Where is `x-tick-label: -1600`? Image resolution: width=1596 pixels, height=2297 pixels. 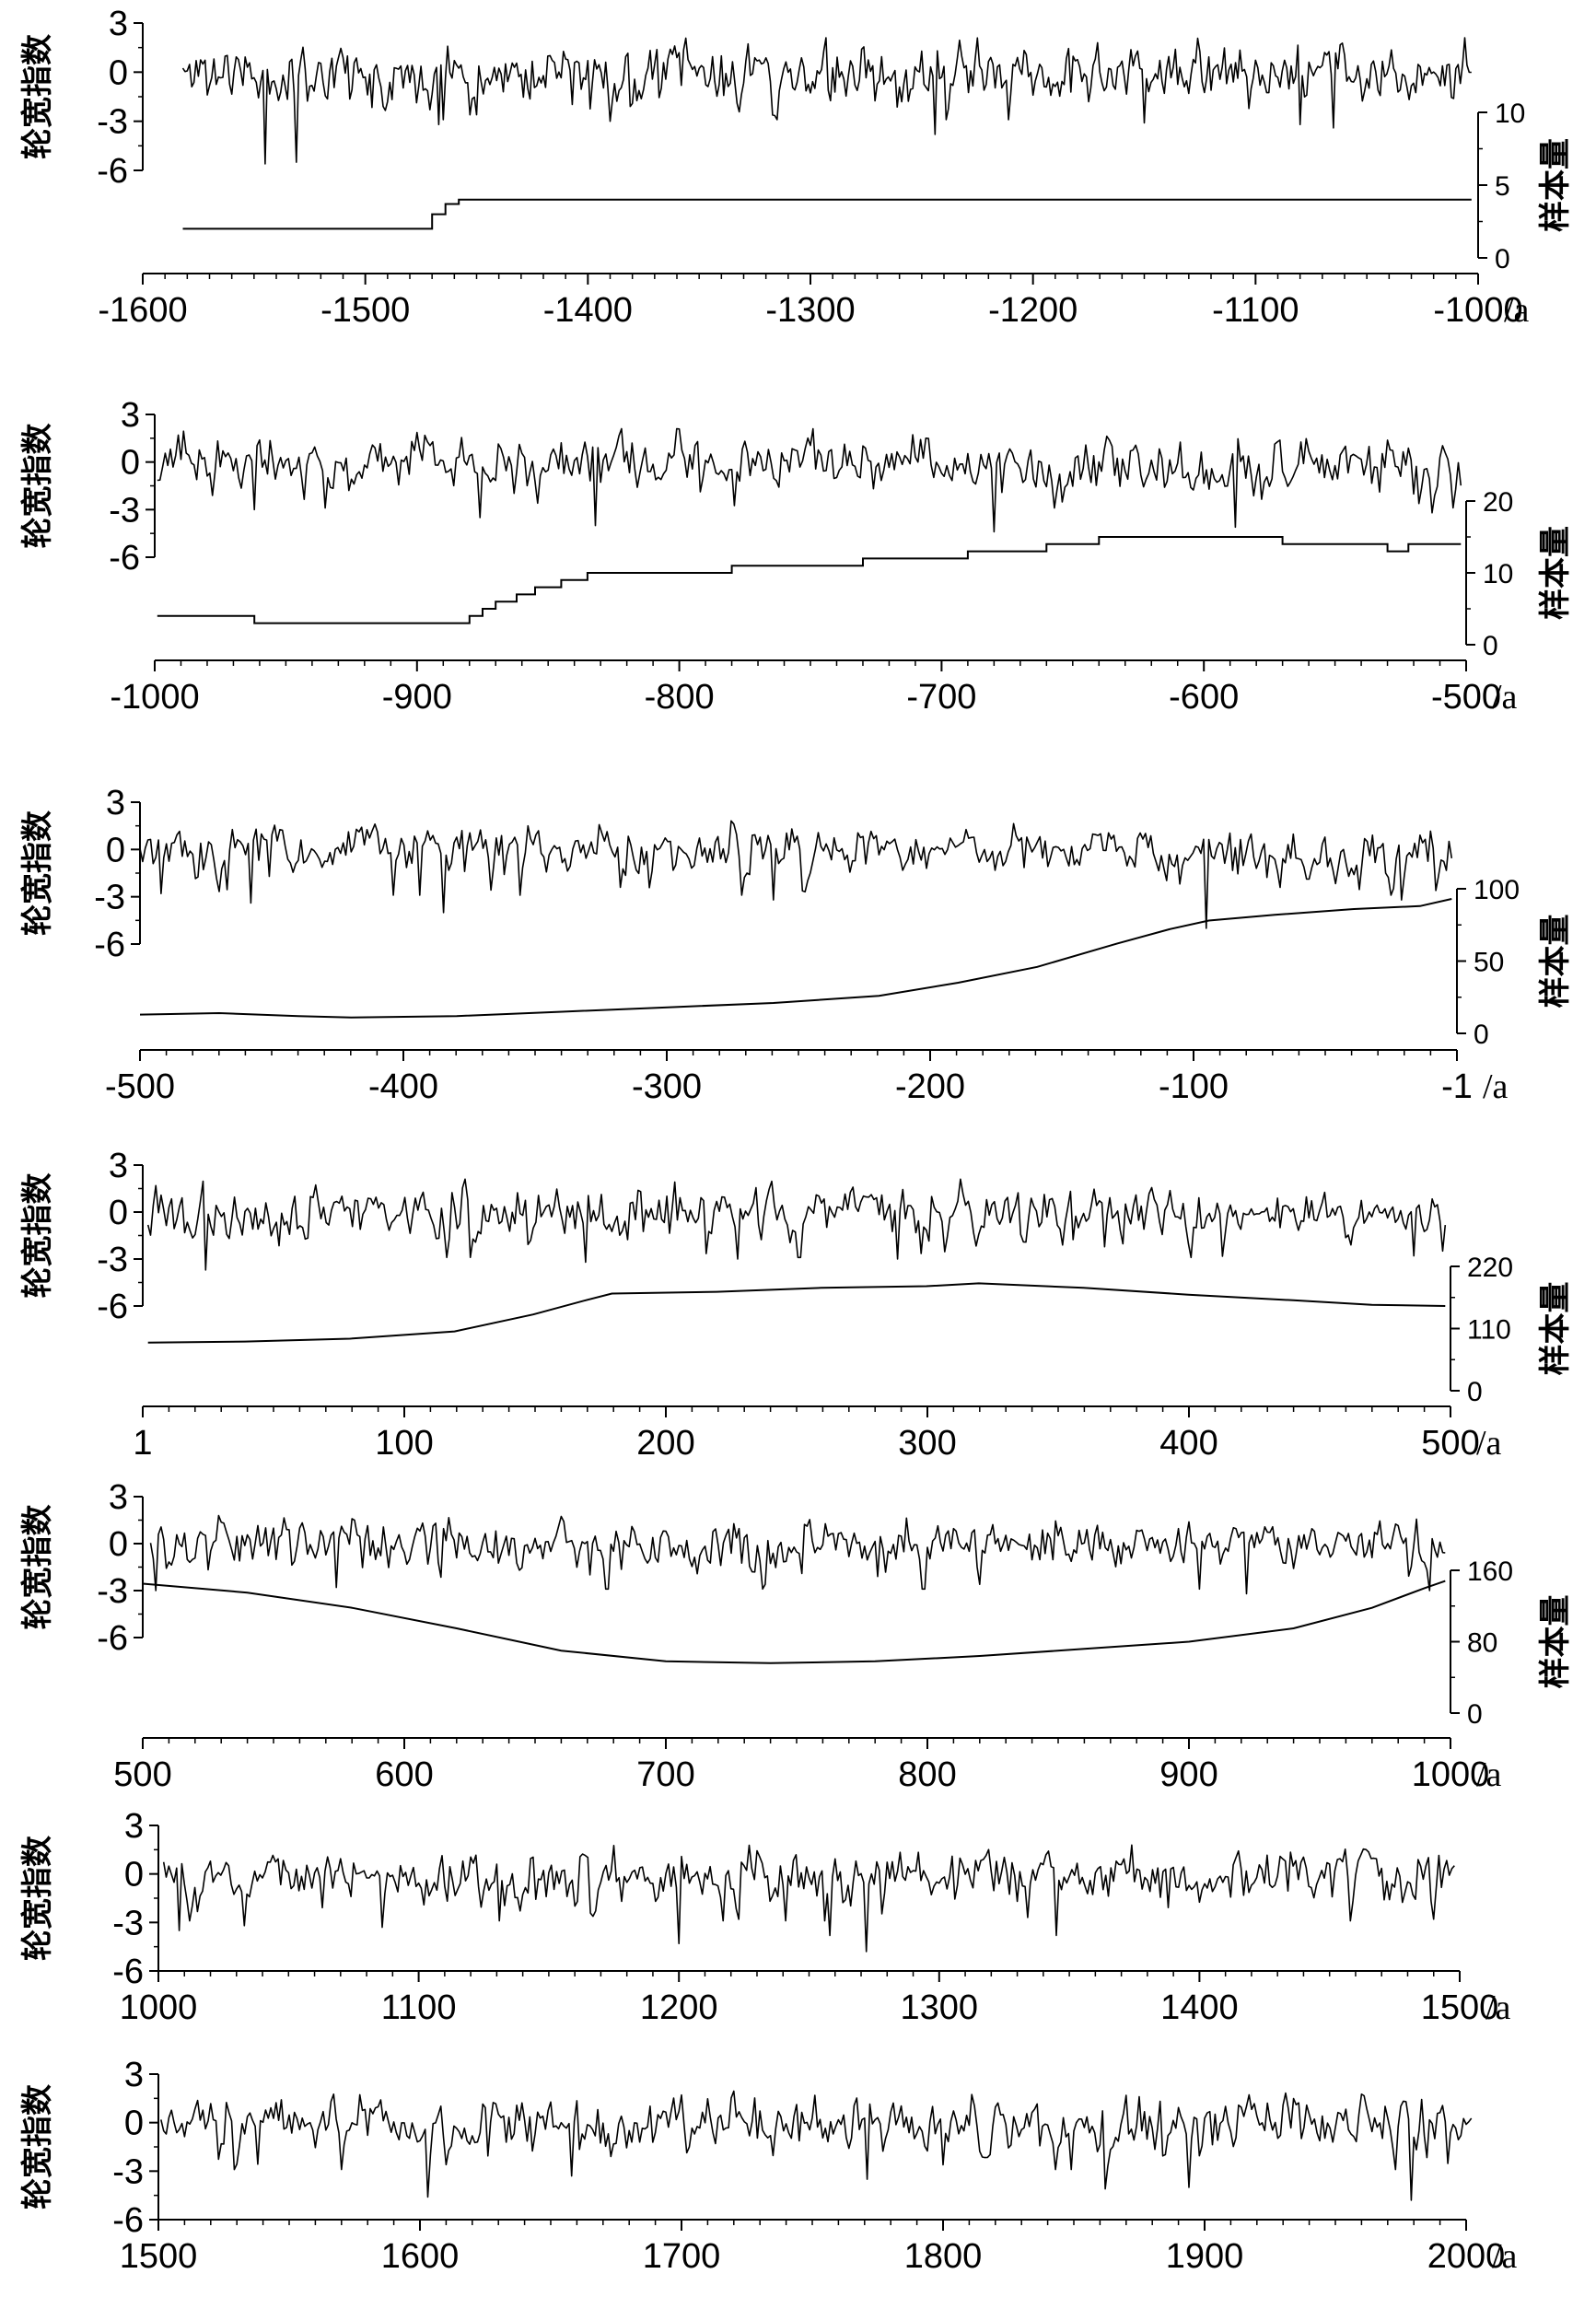
x-tick-label: -1600 is located at coordinates (142, 311).